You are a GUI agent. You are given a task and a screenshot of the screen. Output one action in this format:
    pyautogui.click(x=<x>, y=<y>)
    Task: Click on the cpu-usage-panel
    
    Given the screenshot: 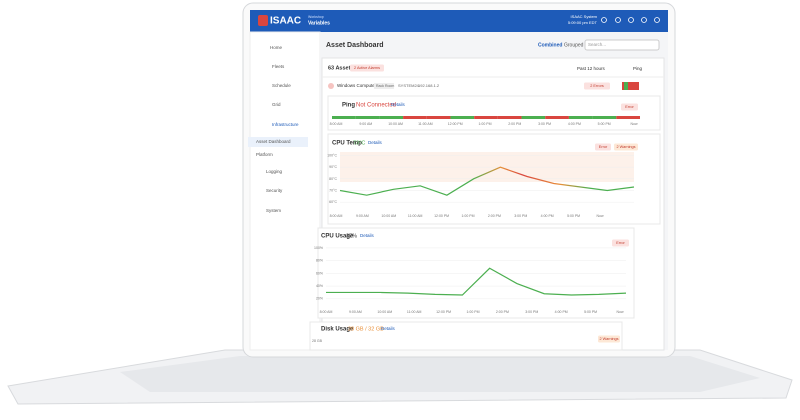 What is the action you would take?
    pyautogui.click(x=476, y=273)
    